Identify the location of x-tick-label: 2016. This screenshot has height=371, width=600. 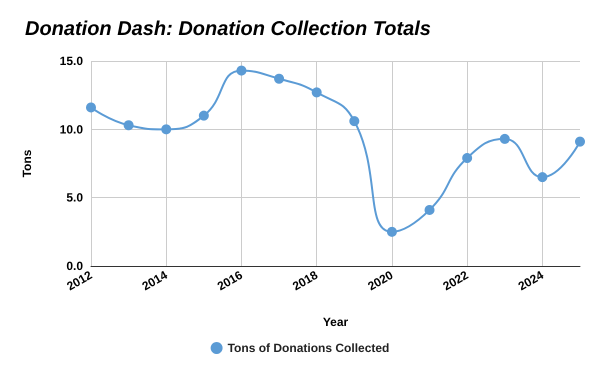
(230, 281).